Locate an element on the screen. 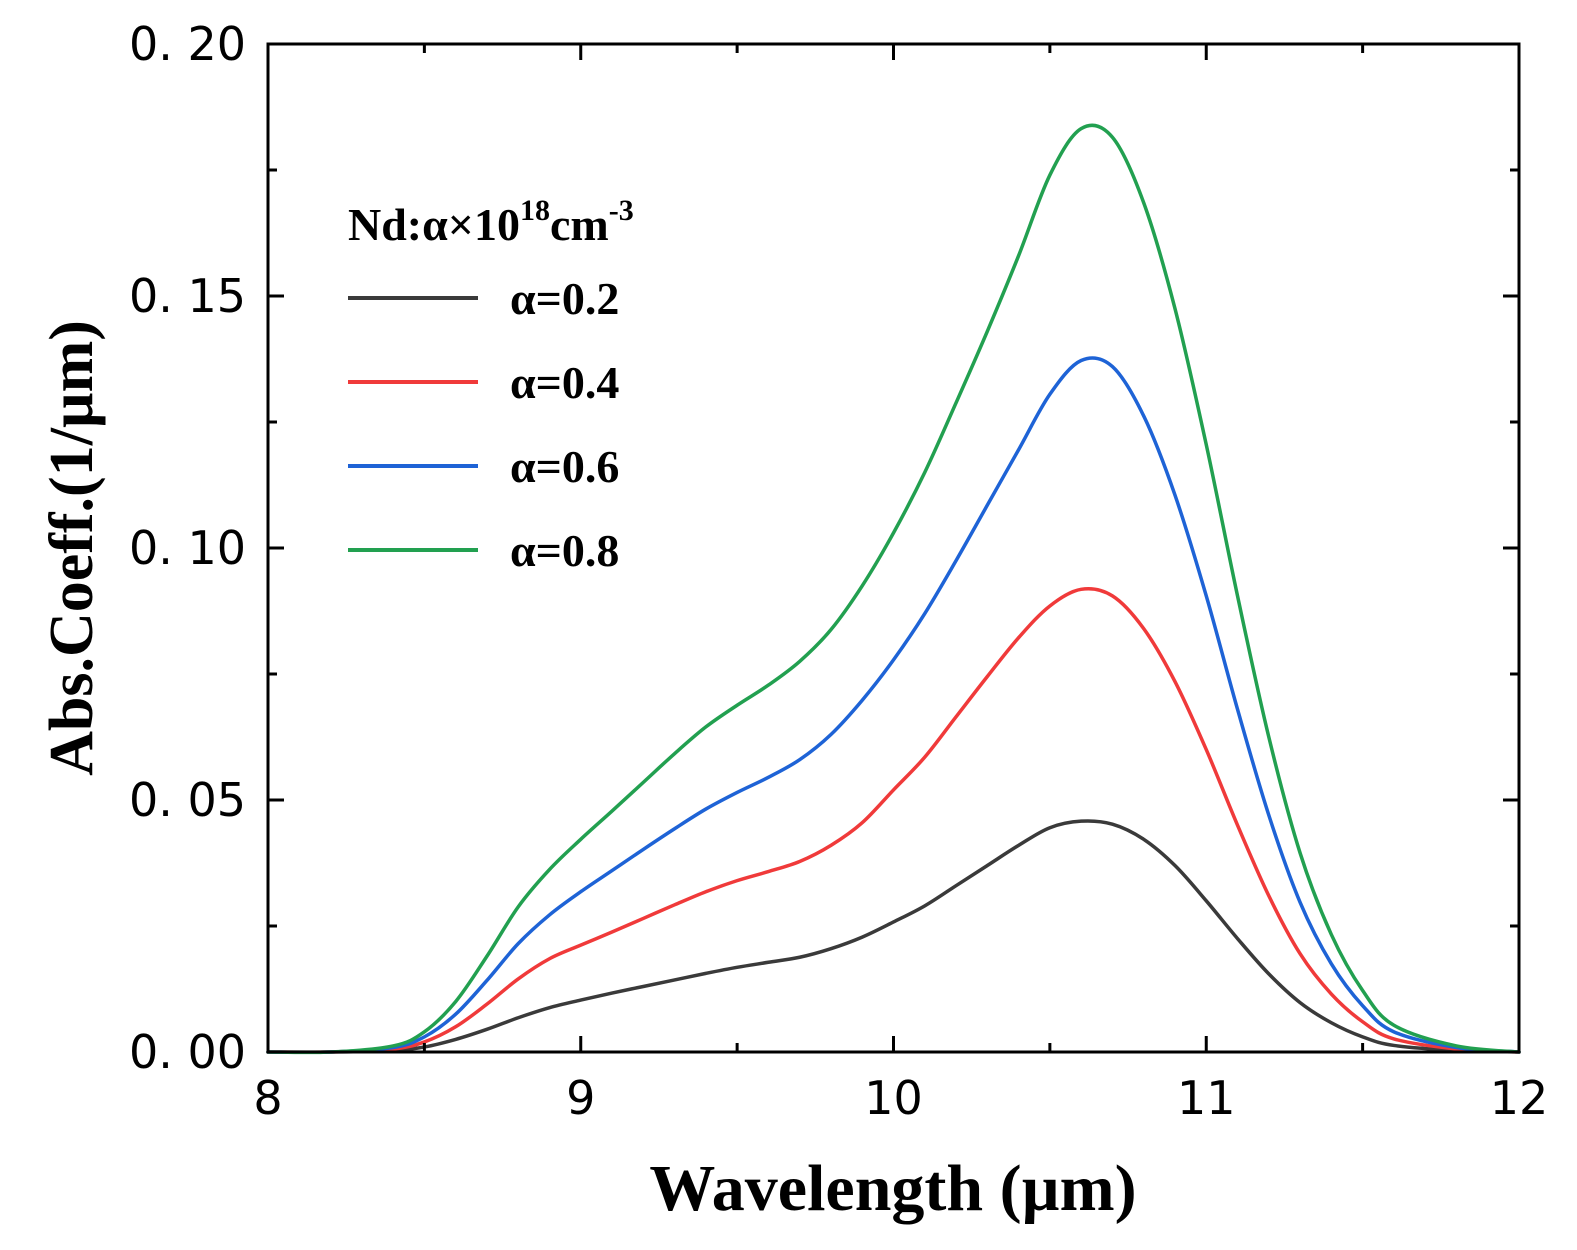  legend-label-2: α=0.4 is located at coordinates (564, 382).